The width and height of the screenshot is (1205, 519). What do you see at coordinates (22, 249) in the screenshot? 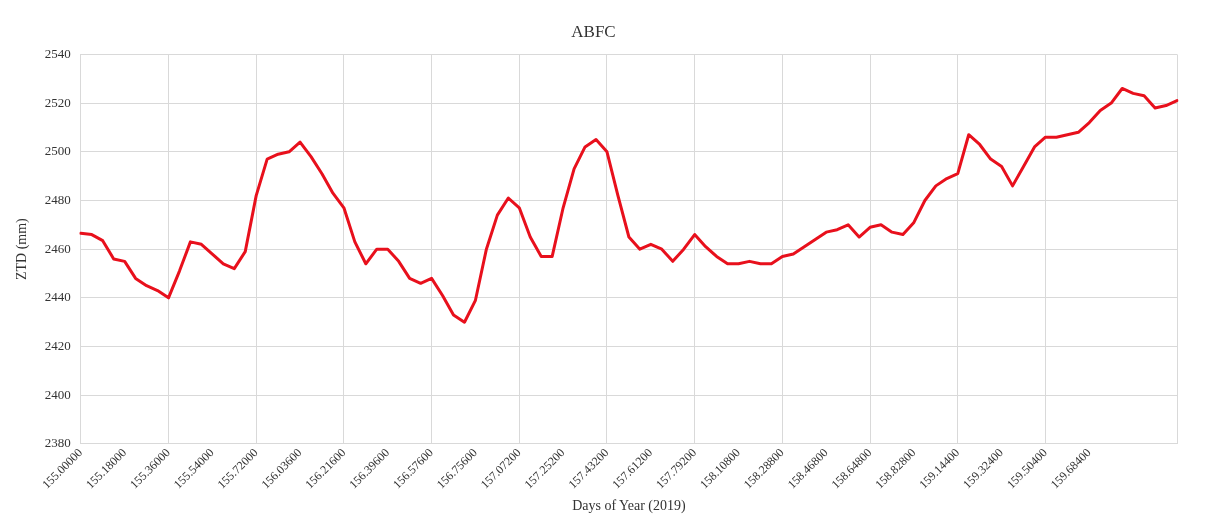
I see `y-axis-title: ZTD (mm)` at bounding box center [22, 249].